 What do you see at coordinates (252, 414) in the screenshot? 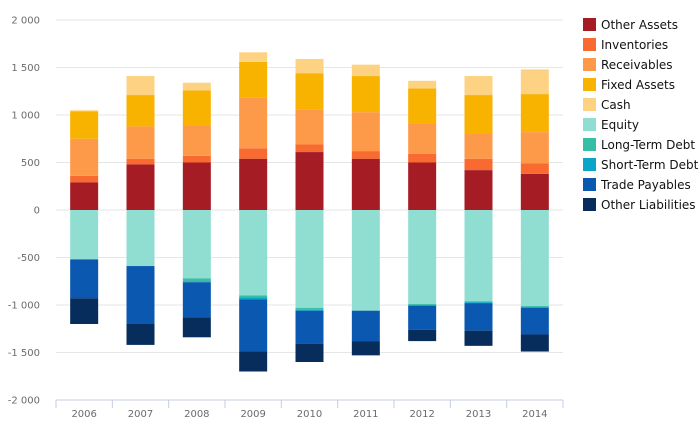
I see `x-tick-label: 2009` at bounding box center [252, 414].